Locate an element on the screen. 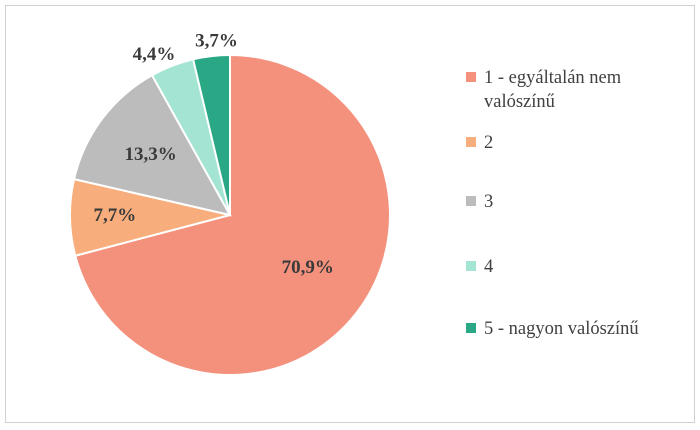  legend-label-1: 1 - egyáltalán nem valószínű is located at coordinates (553, 90).